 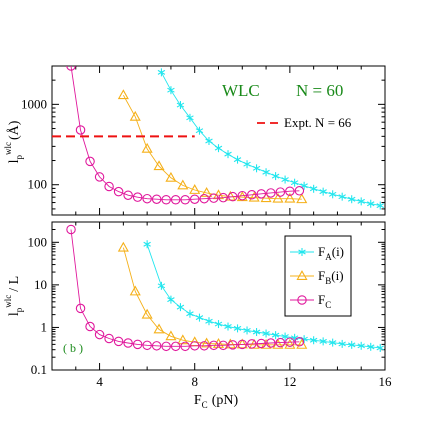 What do you see at coordinates (40, 284) in the screenshot?
I see `bottom-ytick-label: 10` at bounding box center [40, 284].